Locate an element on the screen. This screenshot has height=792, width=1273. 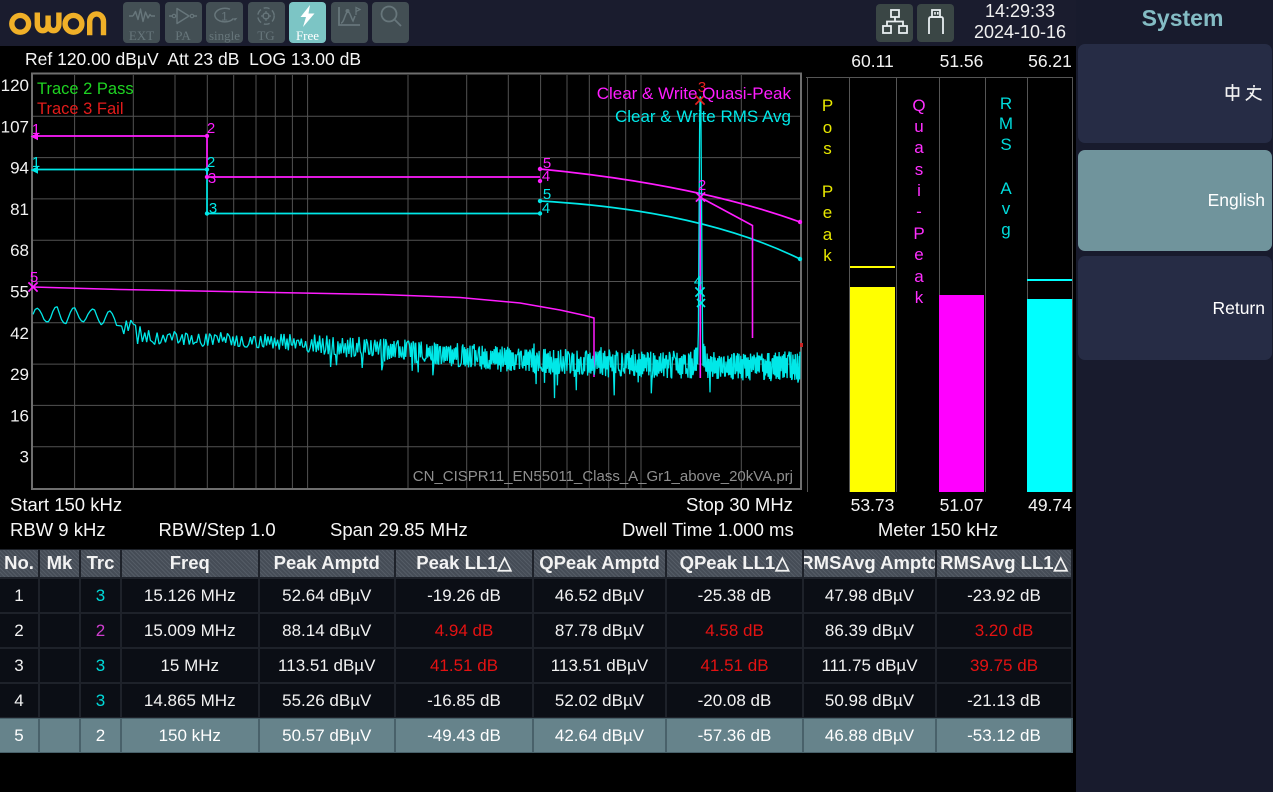
svg-text: 107 is located at coordinates (15, 126).